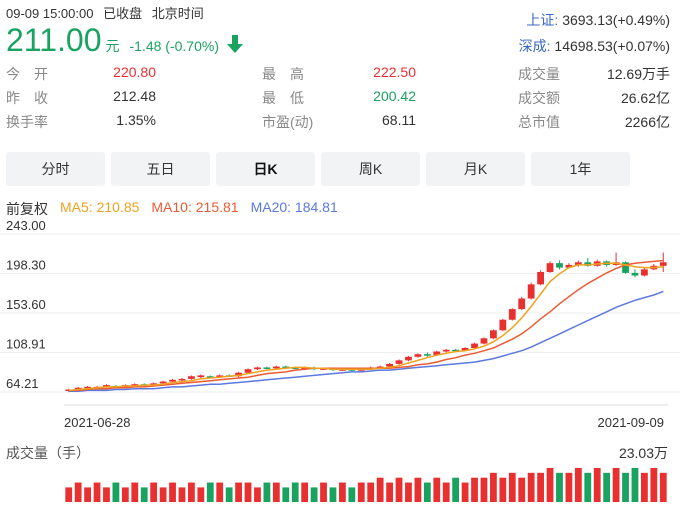 Image resolution: width=680 pixels, height=520 pixels. Describe the element at coordinates (542, 20) in the screenshot. I see `index-name: 上证:` at that location.